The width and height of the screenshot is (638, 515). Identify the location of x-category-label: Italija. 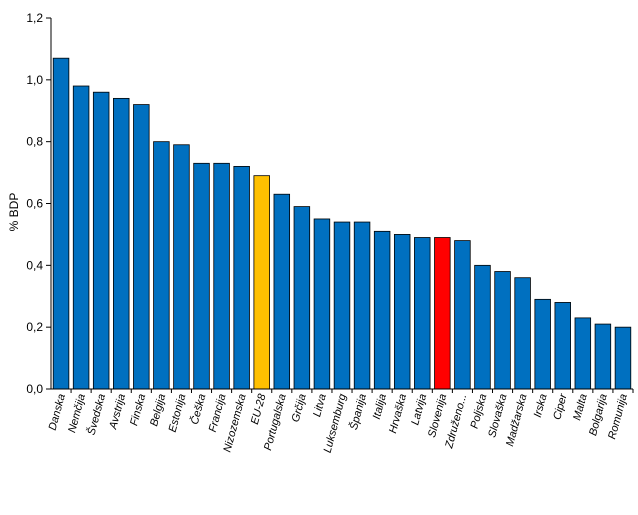
(380, 407).